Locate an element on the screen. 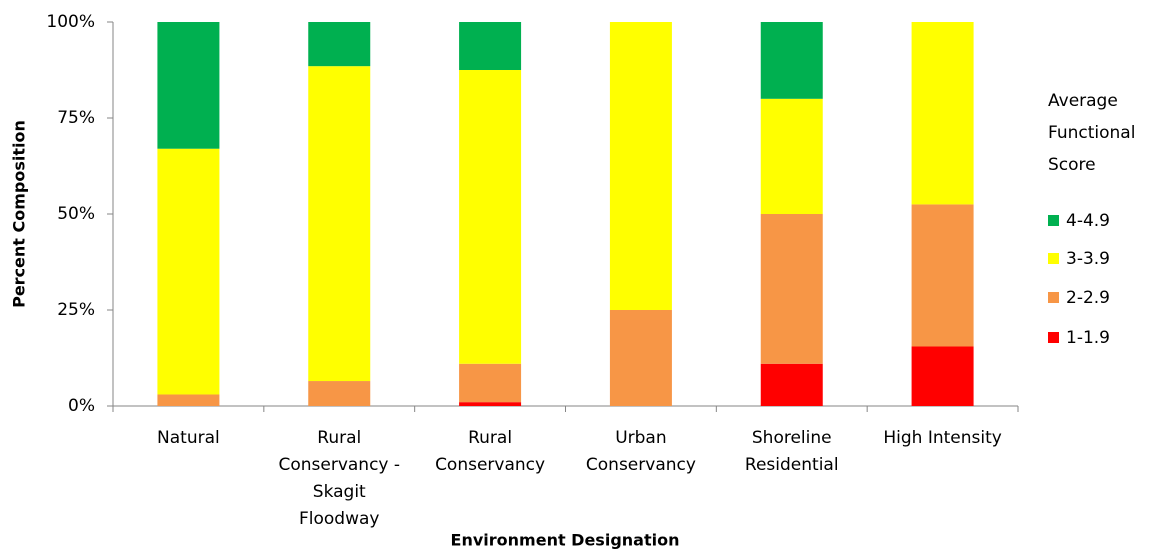  x-axis-title: Environment Designation is located at coordinates (565, 540).